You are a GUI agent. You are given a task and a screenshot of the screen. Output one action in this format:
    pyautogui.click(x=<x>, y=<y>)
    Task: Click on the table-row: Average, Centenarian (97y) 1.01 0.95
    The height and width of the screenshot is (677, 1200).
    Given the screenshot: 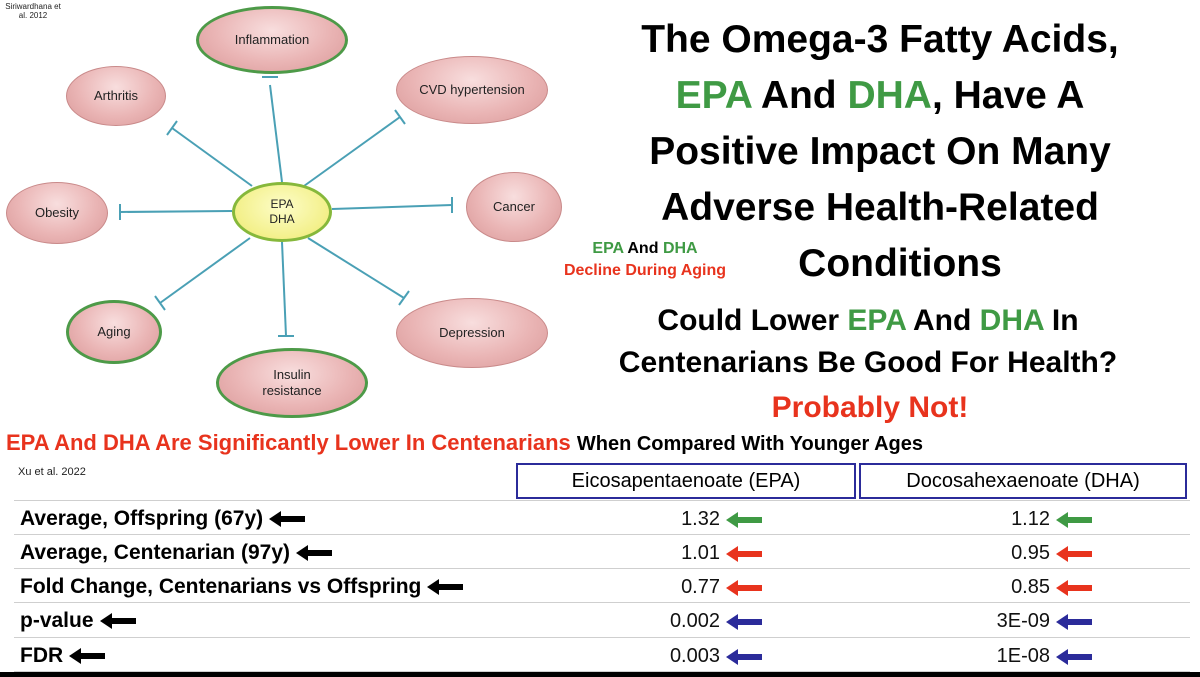 What is the action you would take?
    pyautogui.click(x=602, y=554)
    